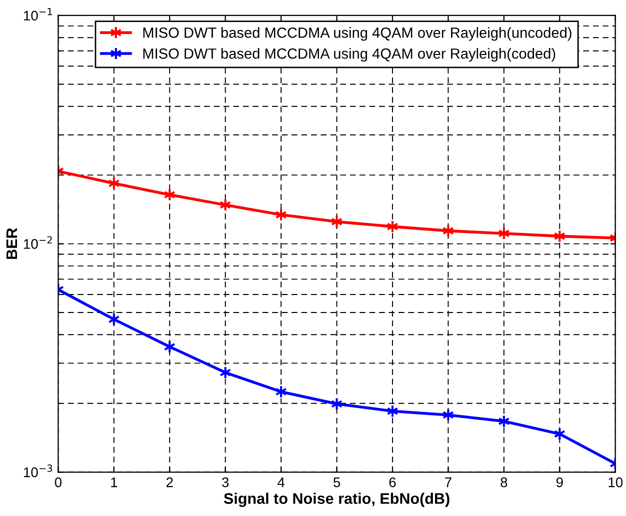 Image resolution: width=626 pixels, height=516 pixels. I want to click on x-tick-label: 0, so click(58, 482).